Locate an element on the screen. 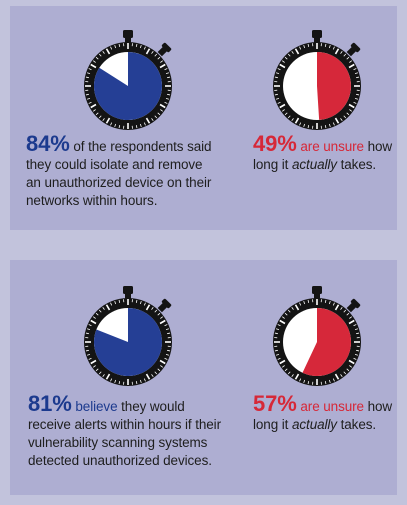 This screenshot has width=407, height=505. stopwatch-81-chart is located at coordinates (128, 336).